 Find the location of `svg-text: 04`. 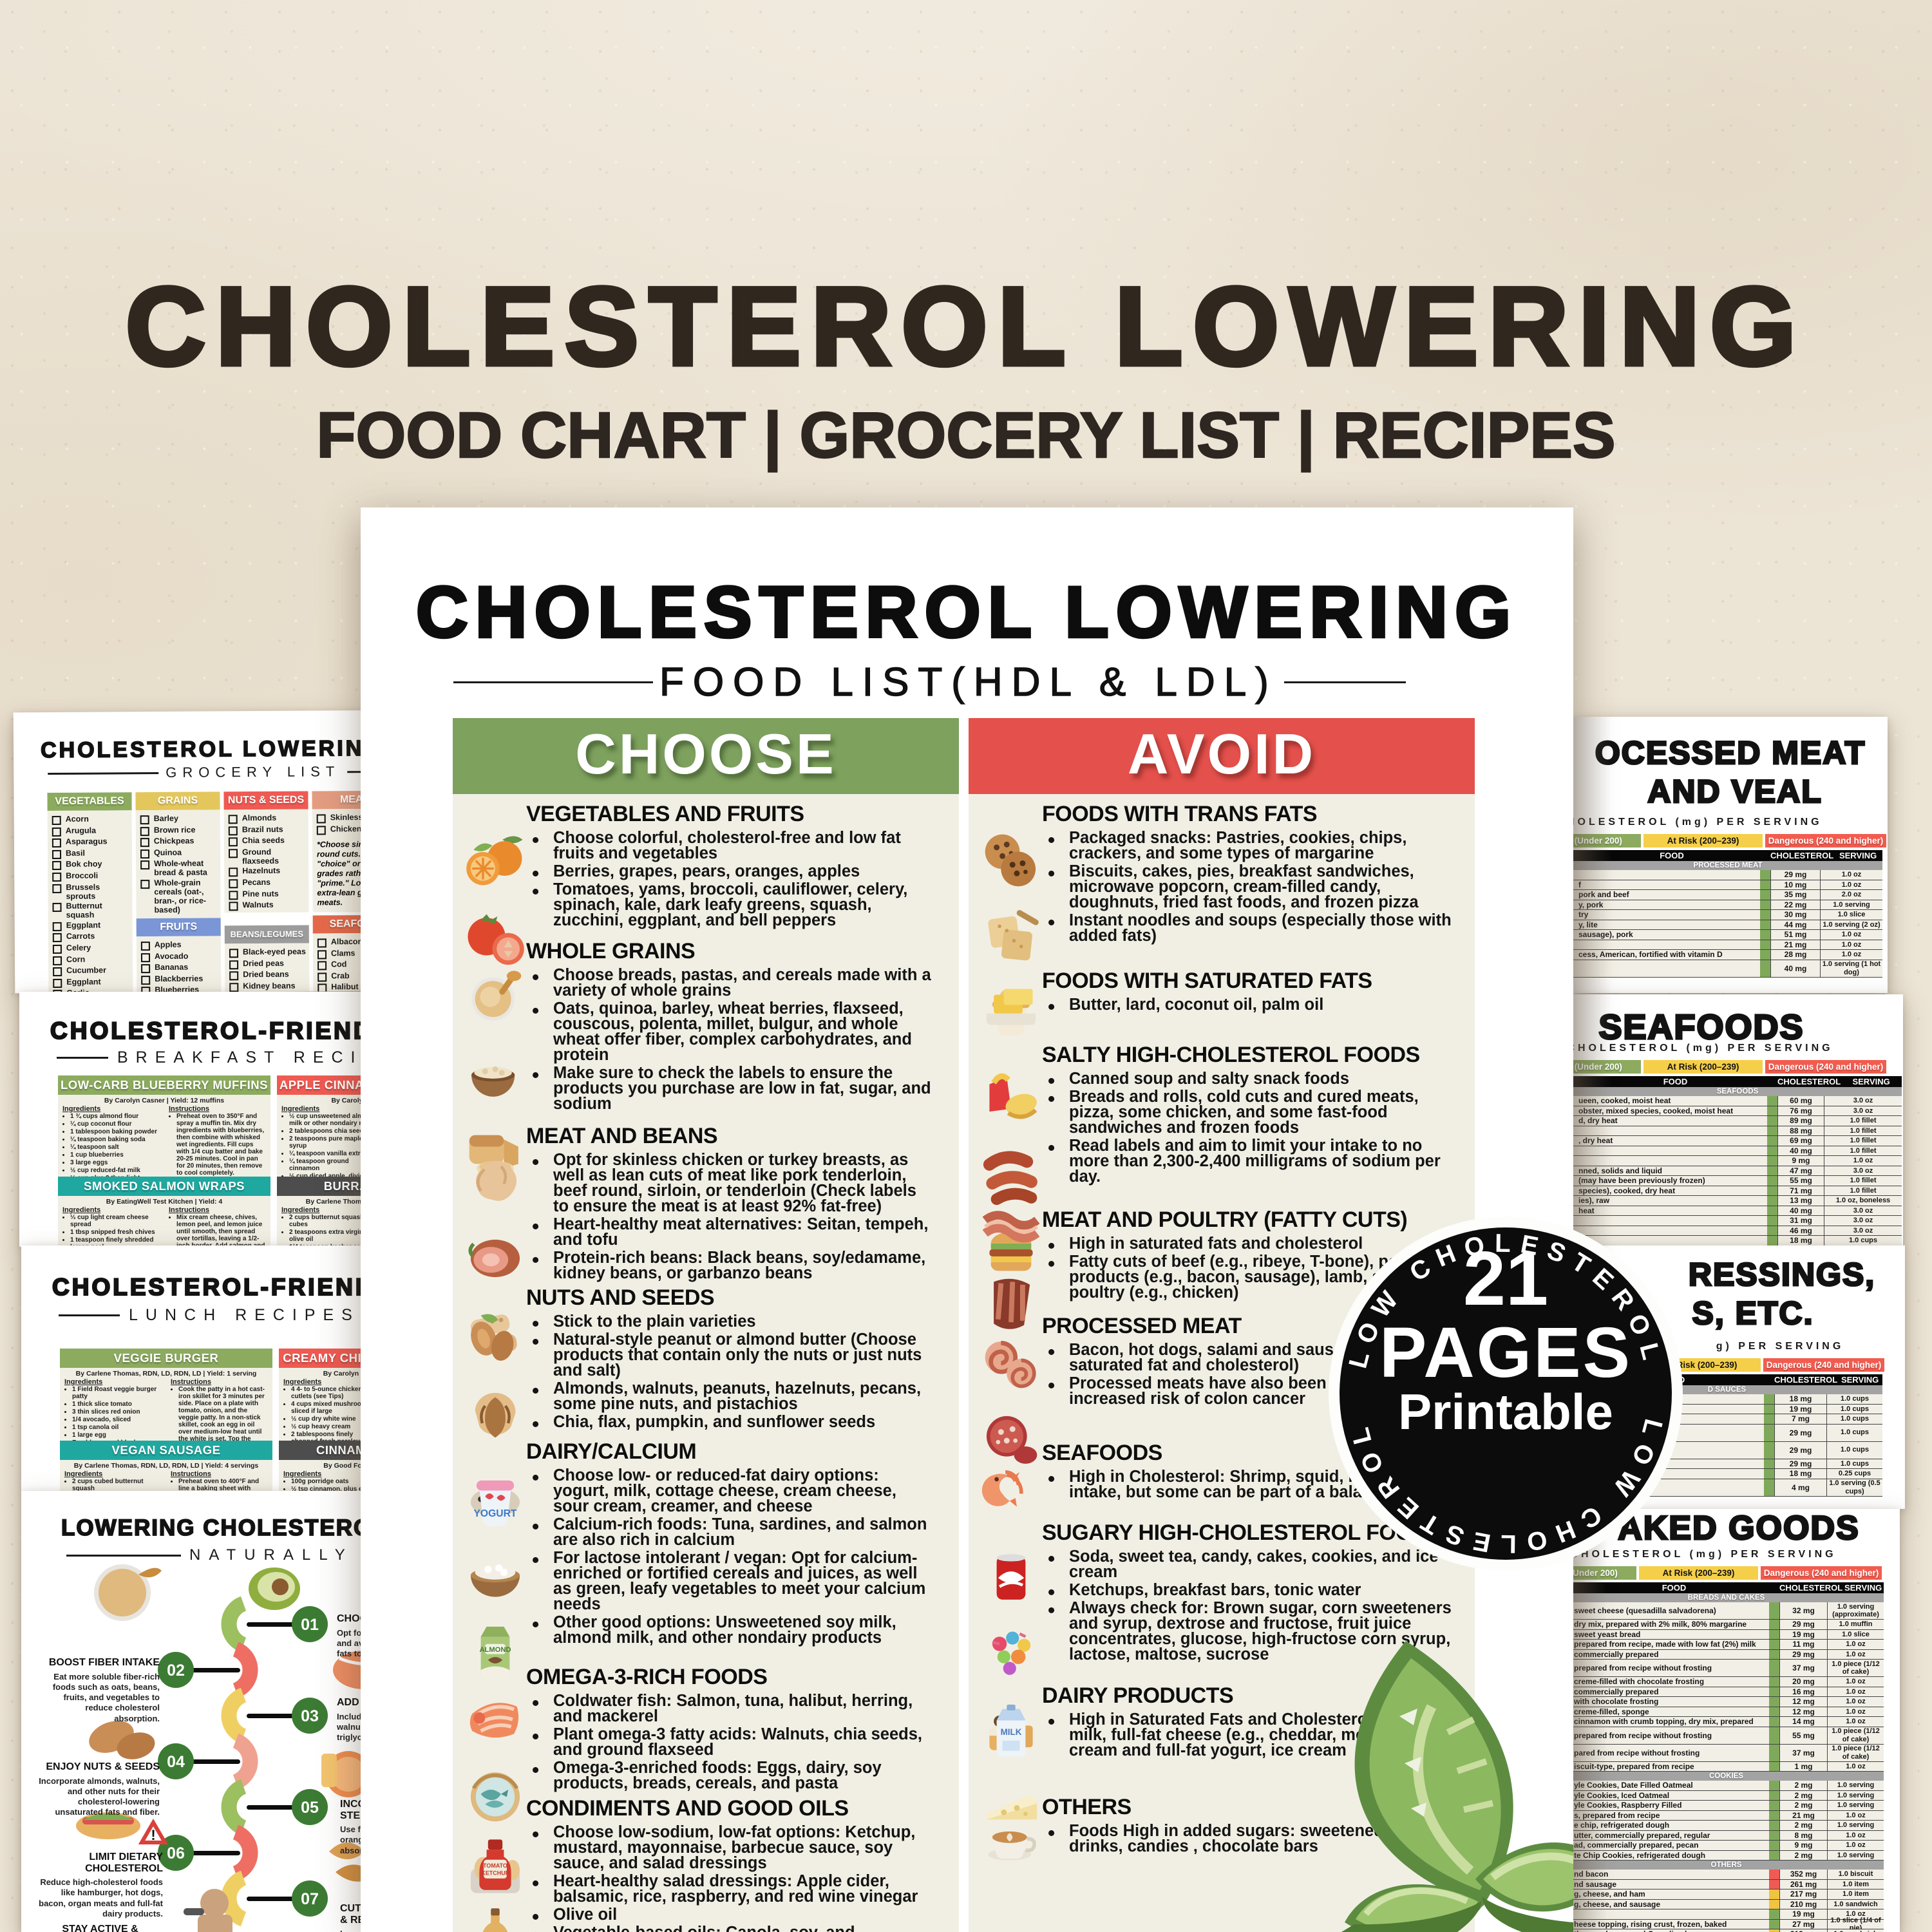

svg-text: 04 is located at coordinates (176, 1762).